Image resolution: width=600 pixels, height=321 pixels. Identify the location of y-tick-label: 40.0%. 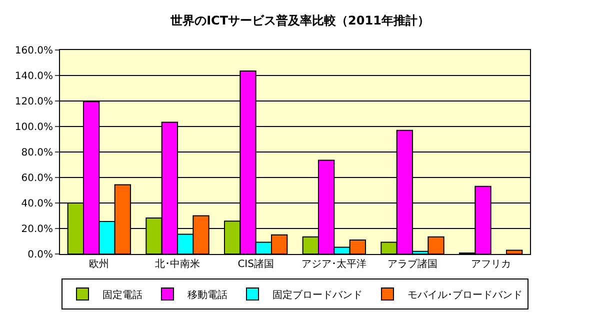
(37, 204).